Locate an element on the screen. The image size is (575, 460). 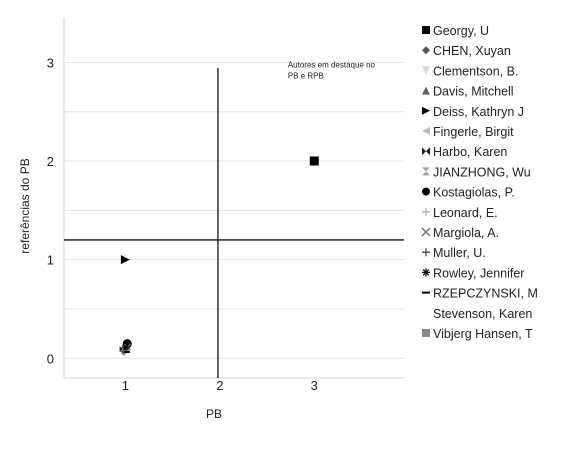
legend-label: CHEN, Xuyan is located at coordinates (472, 51).